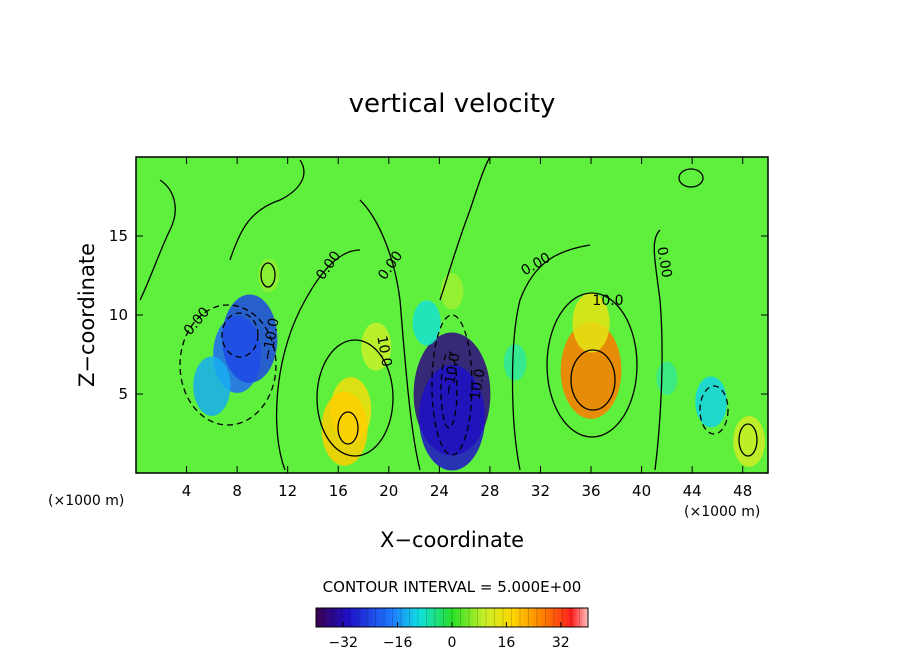  I want to click on contour-dashed-lines, so click(454, 380).